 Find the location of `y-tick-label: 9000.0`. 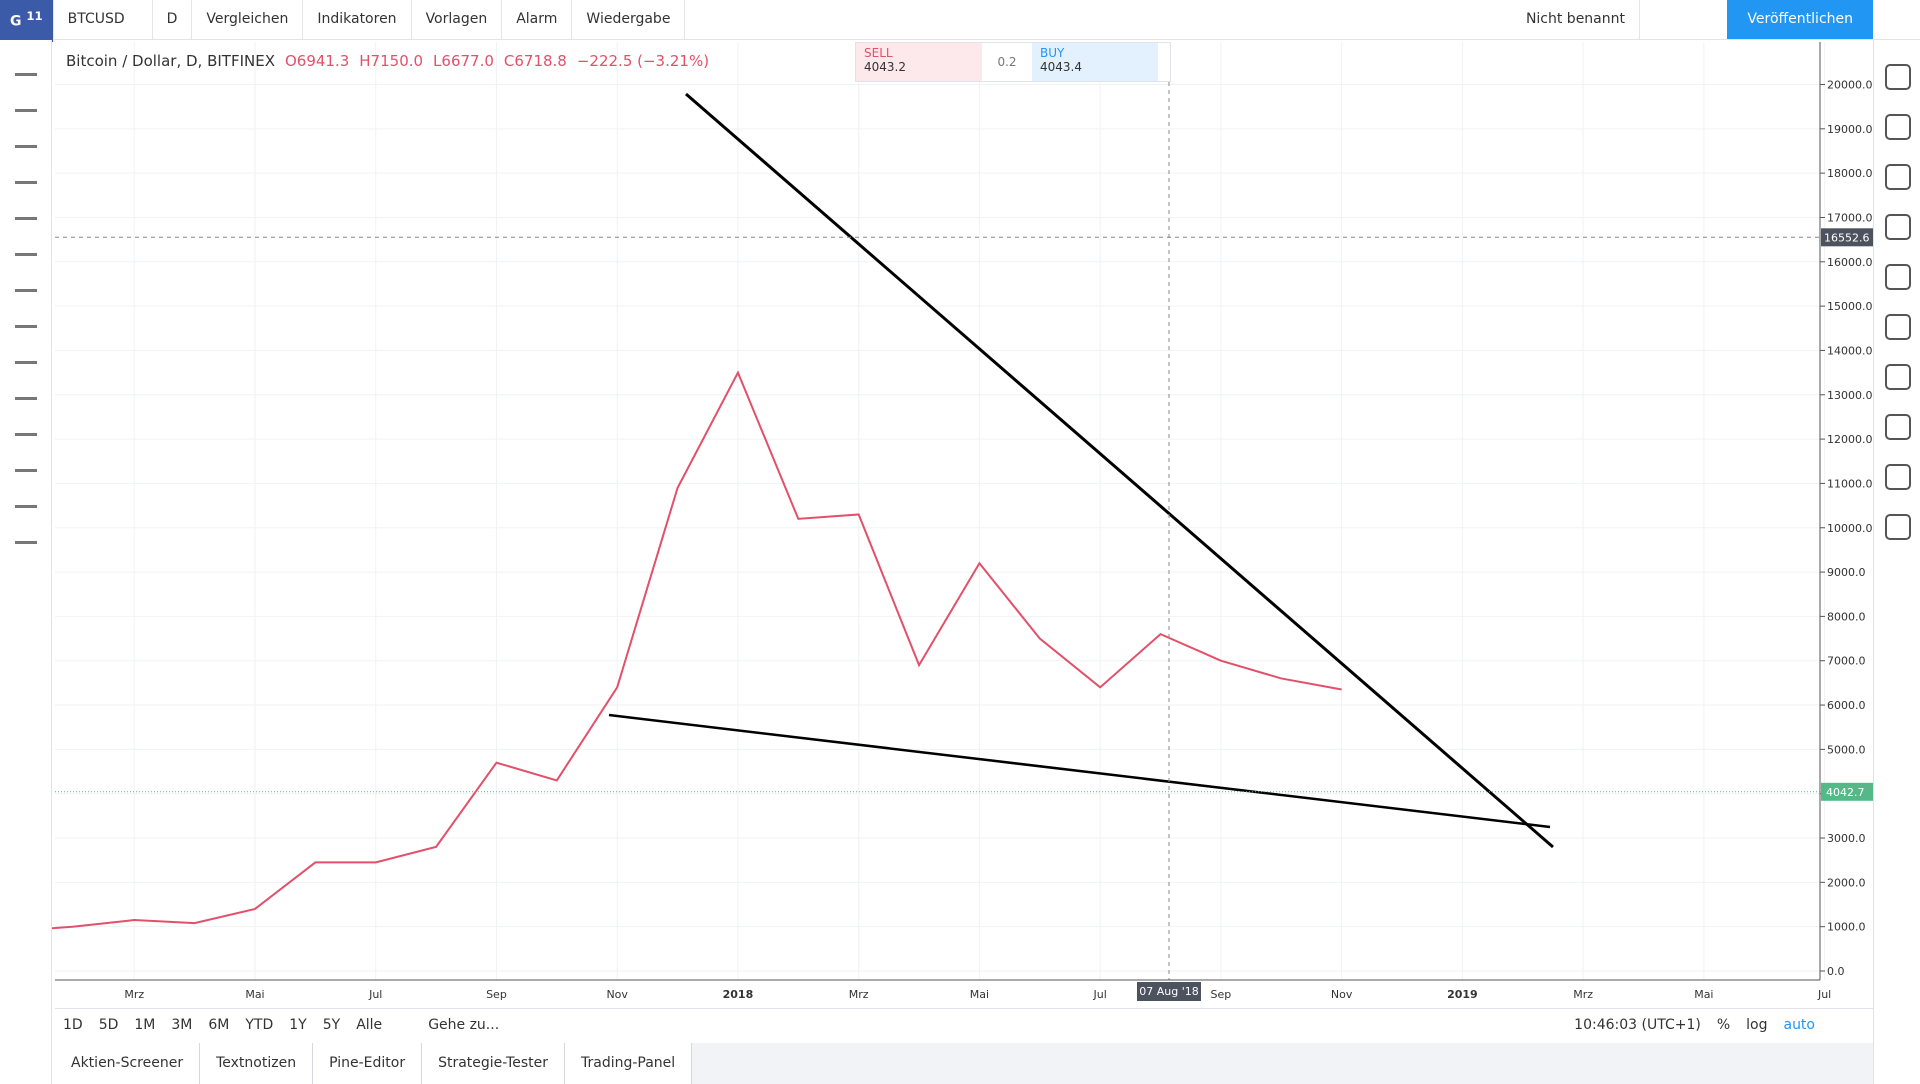

y-tick-label: 9000.0 is located at coordinates (1846, 572).